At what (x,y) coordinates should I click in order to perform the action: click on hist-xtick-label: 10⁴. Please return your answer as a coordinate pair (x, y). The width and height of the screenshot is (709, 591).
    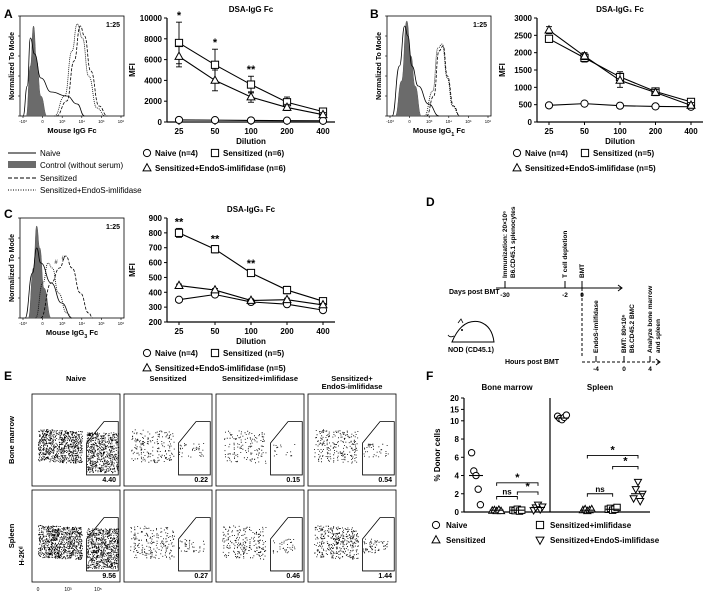
    Looking at the image, I should click on (82, 121).